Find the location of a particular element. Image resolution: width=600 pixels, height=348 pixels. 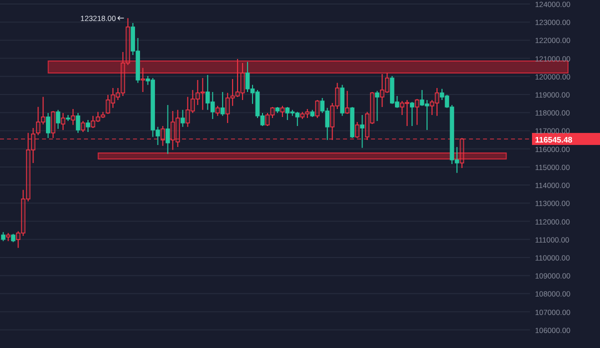

ref-line-label: 116545.48 is located at coordinates (554, 139).